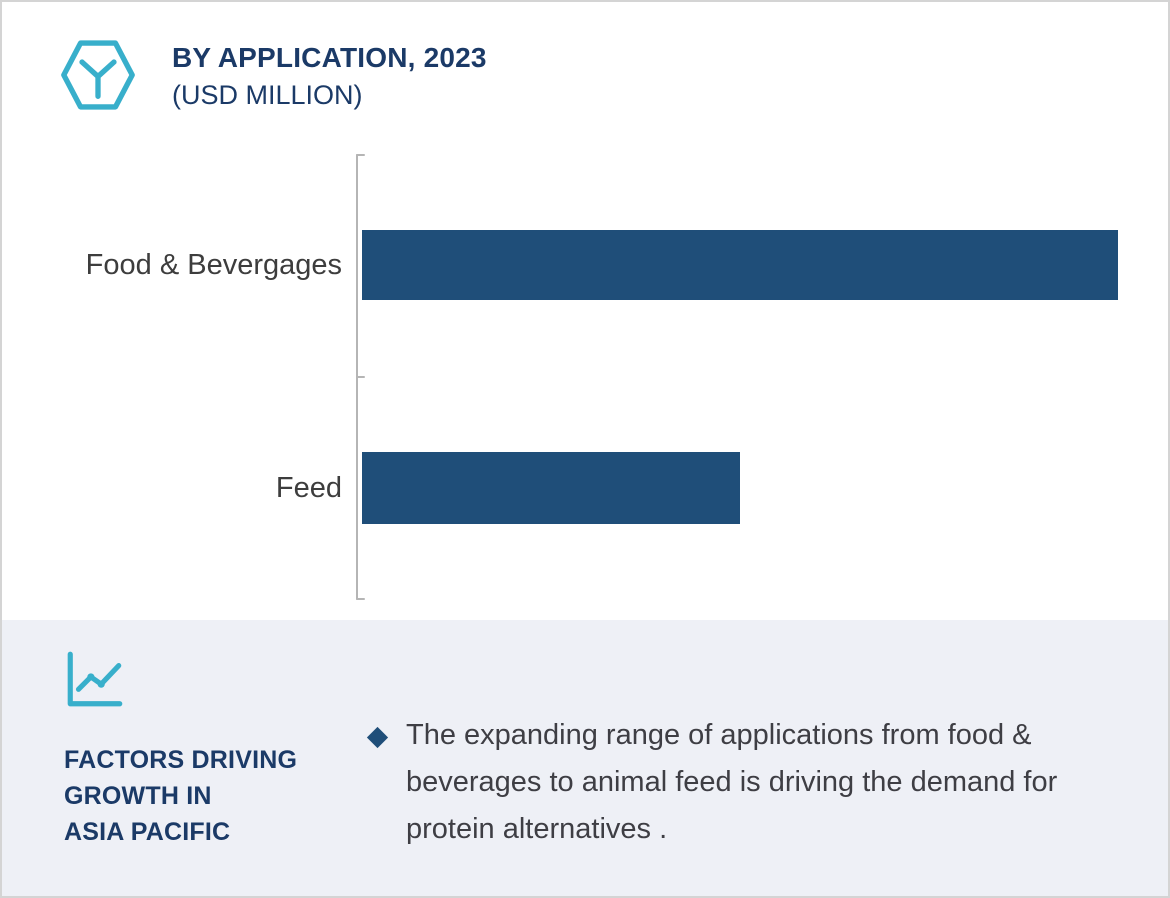  I want to click on factors-heading-line: ASIA PACIFIC, so click(147, 832).